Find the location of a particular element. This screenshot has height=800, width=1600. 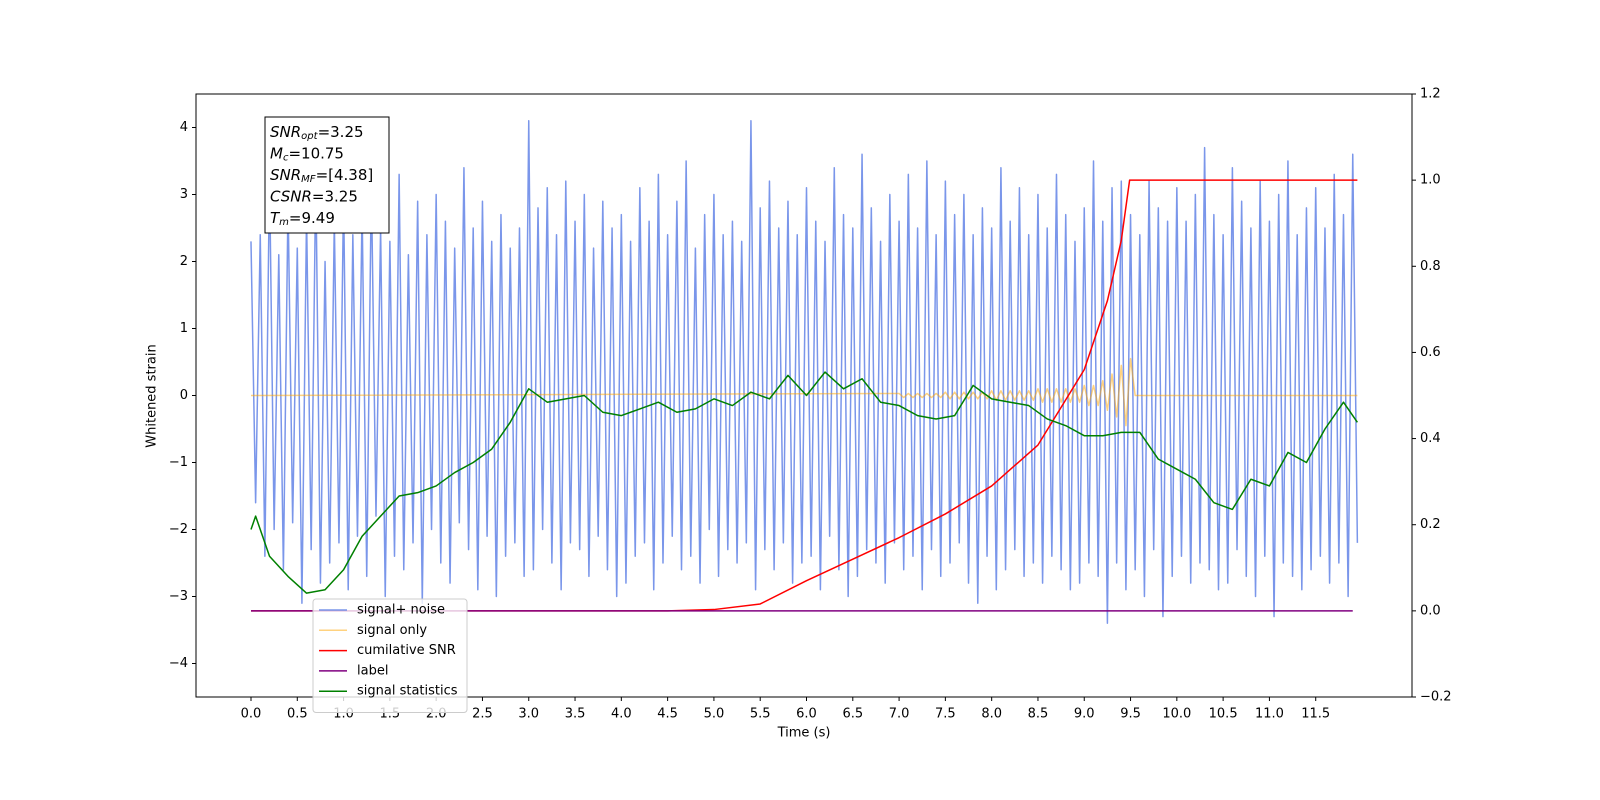

annotation: CSNR=3.25 is located at coordinates (314, 196).